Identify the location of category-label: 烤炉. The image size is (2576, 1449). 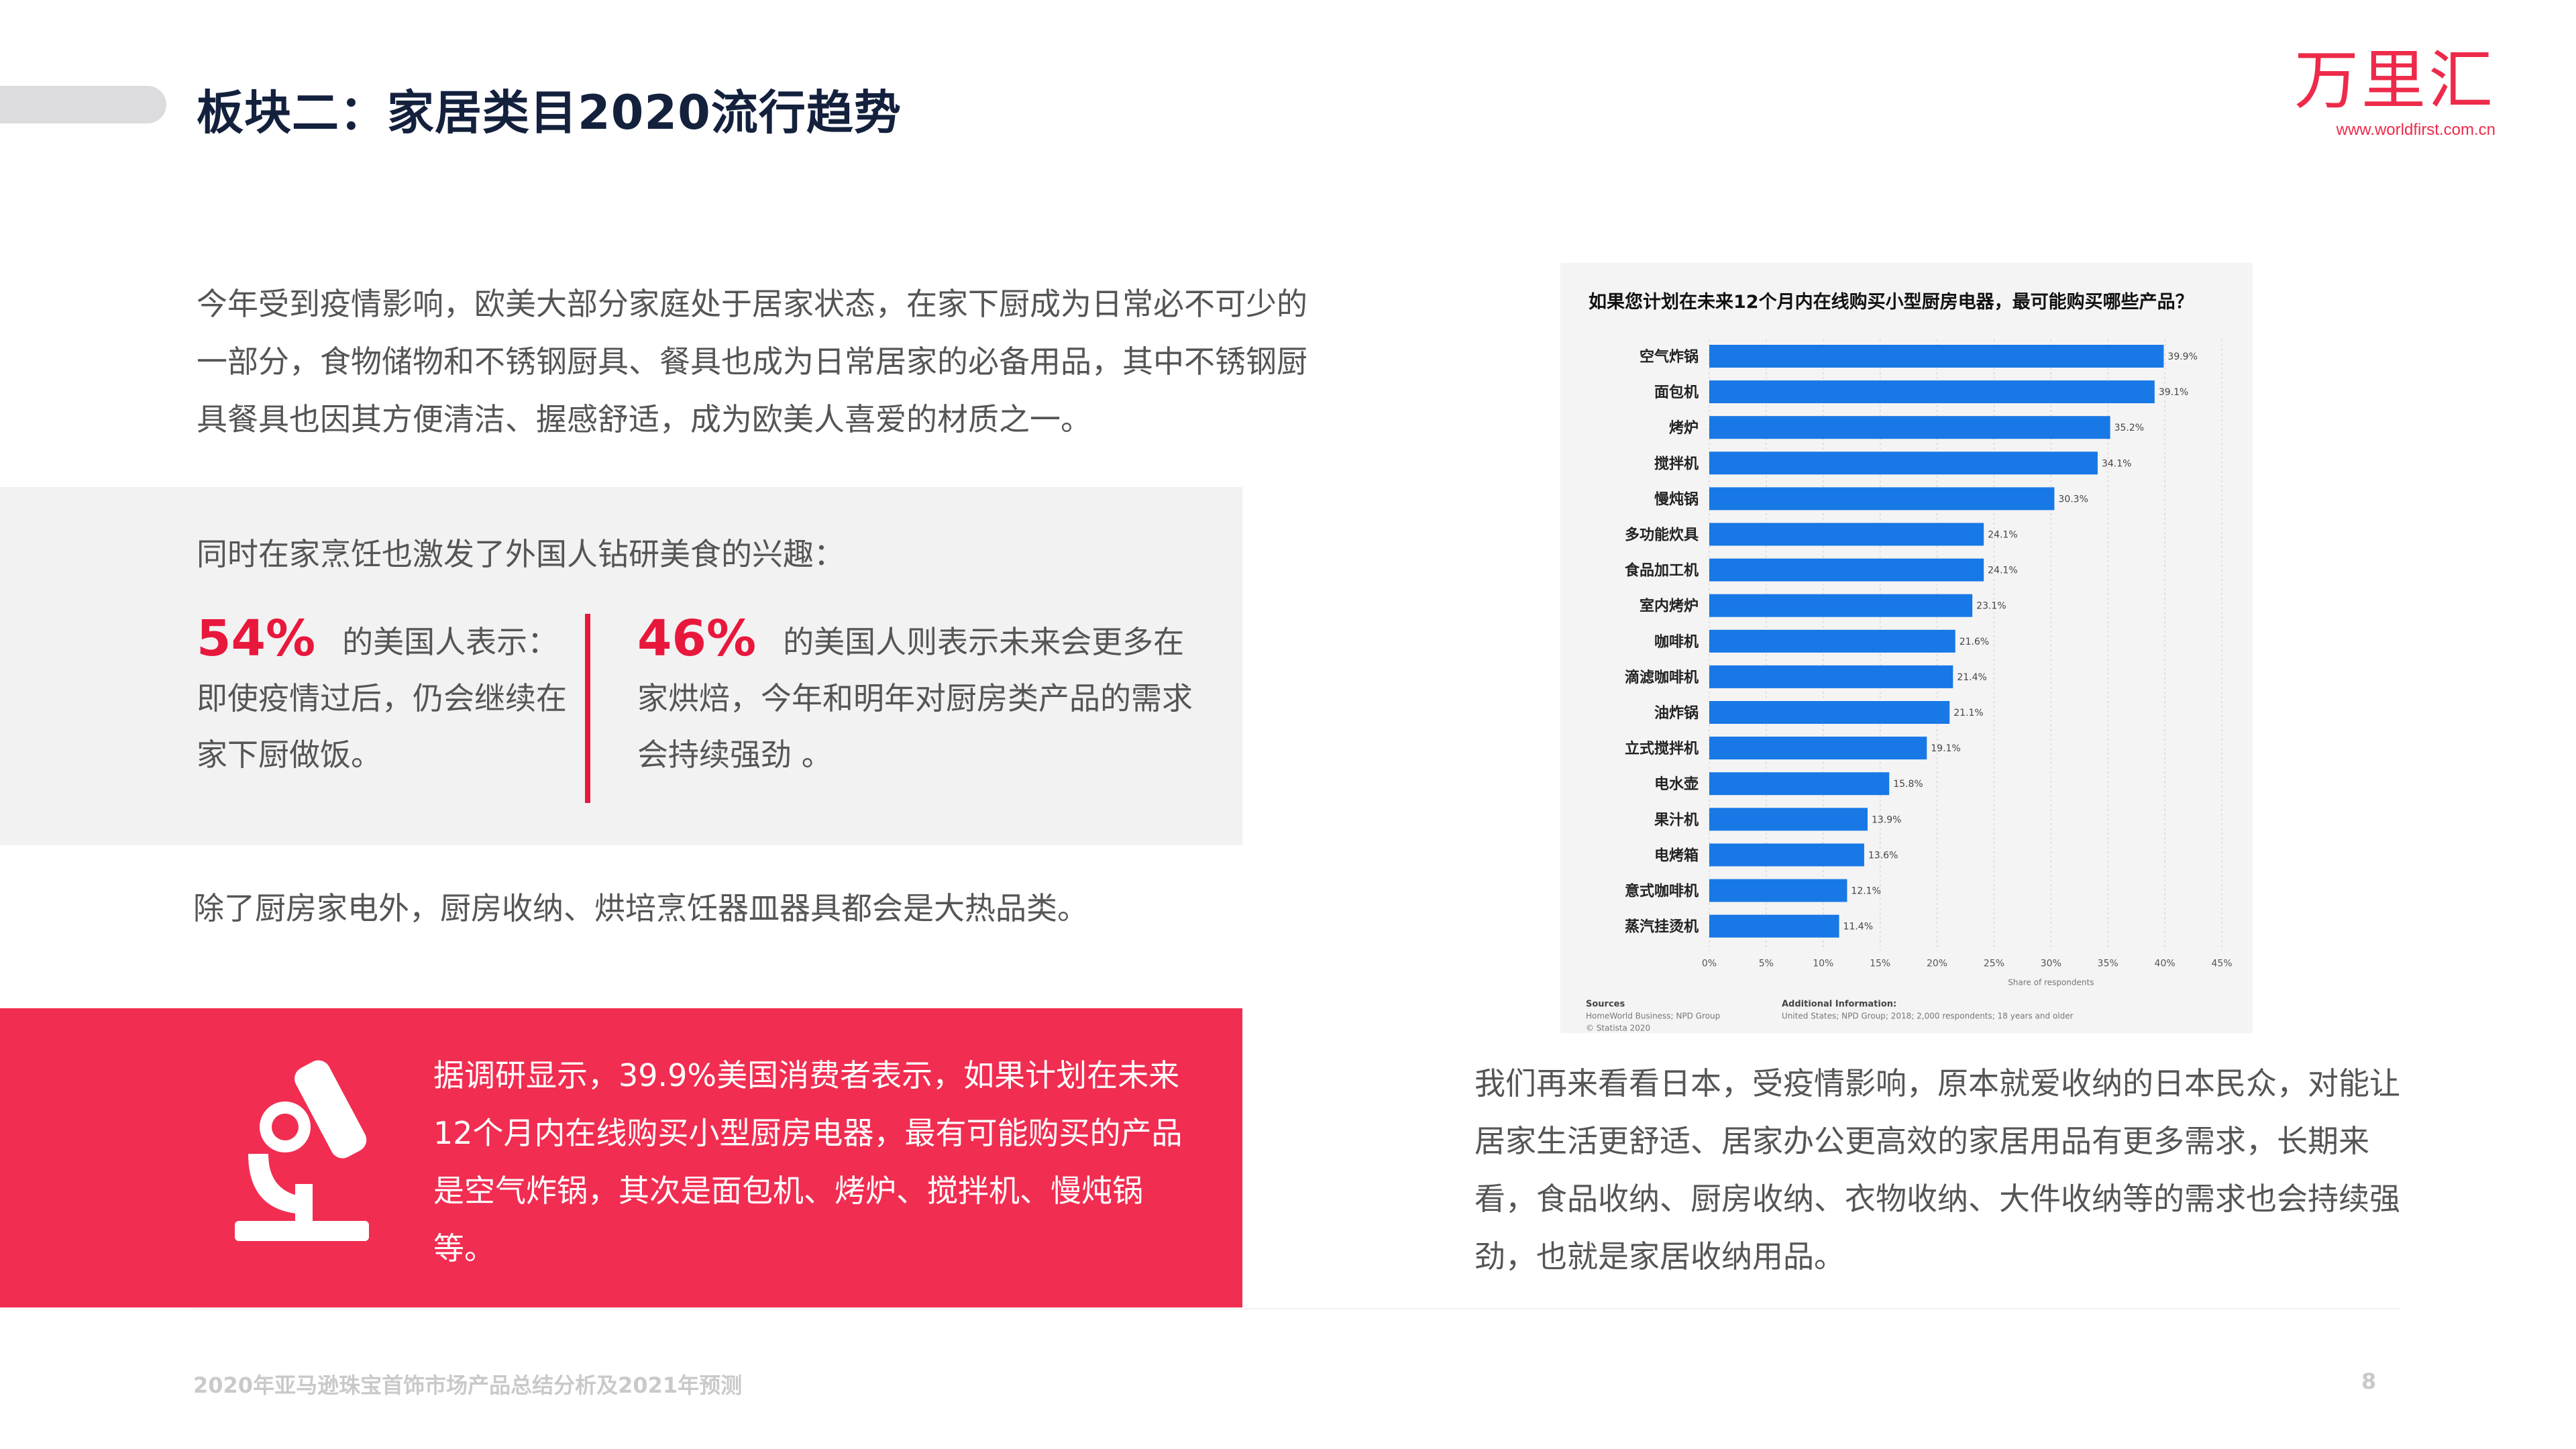
(1684, 428).